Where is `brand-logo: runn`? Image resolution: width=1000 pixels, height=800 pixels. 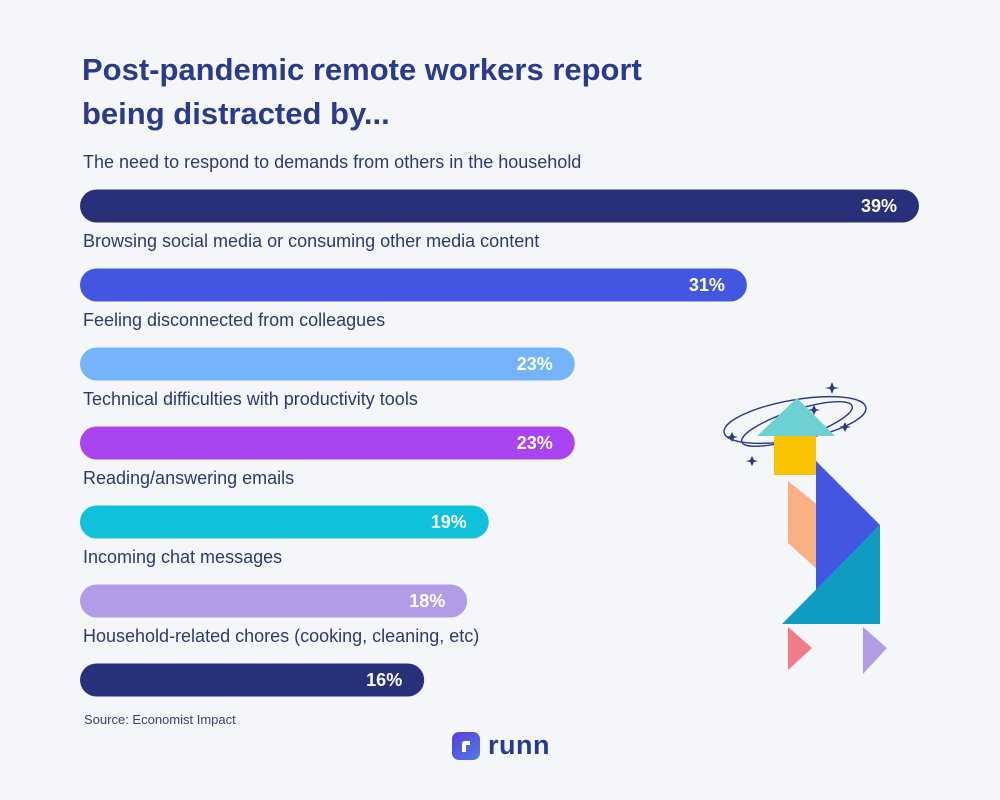
brand-logo: runn is located at coordinates (501, 745).